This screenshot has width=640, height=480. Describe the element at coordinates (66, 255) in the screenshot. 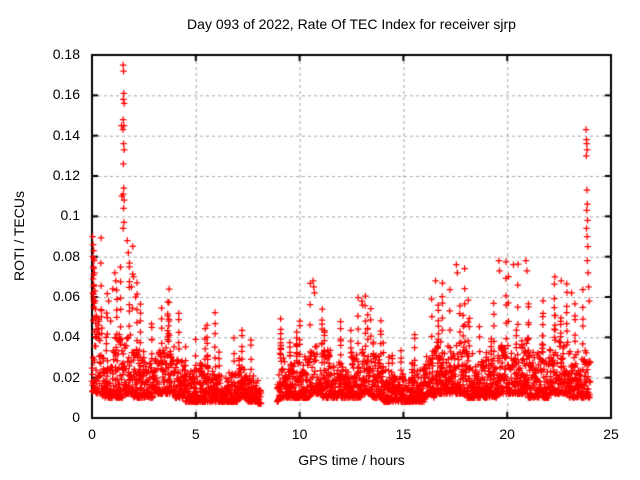

I see `y-tick-label: 0.08` at that location.